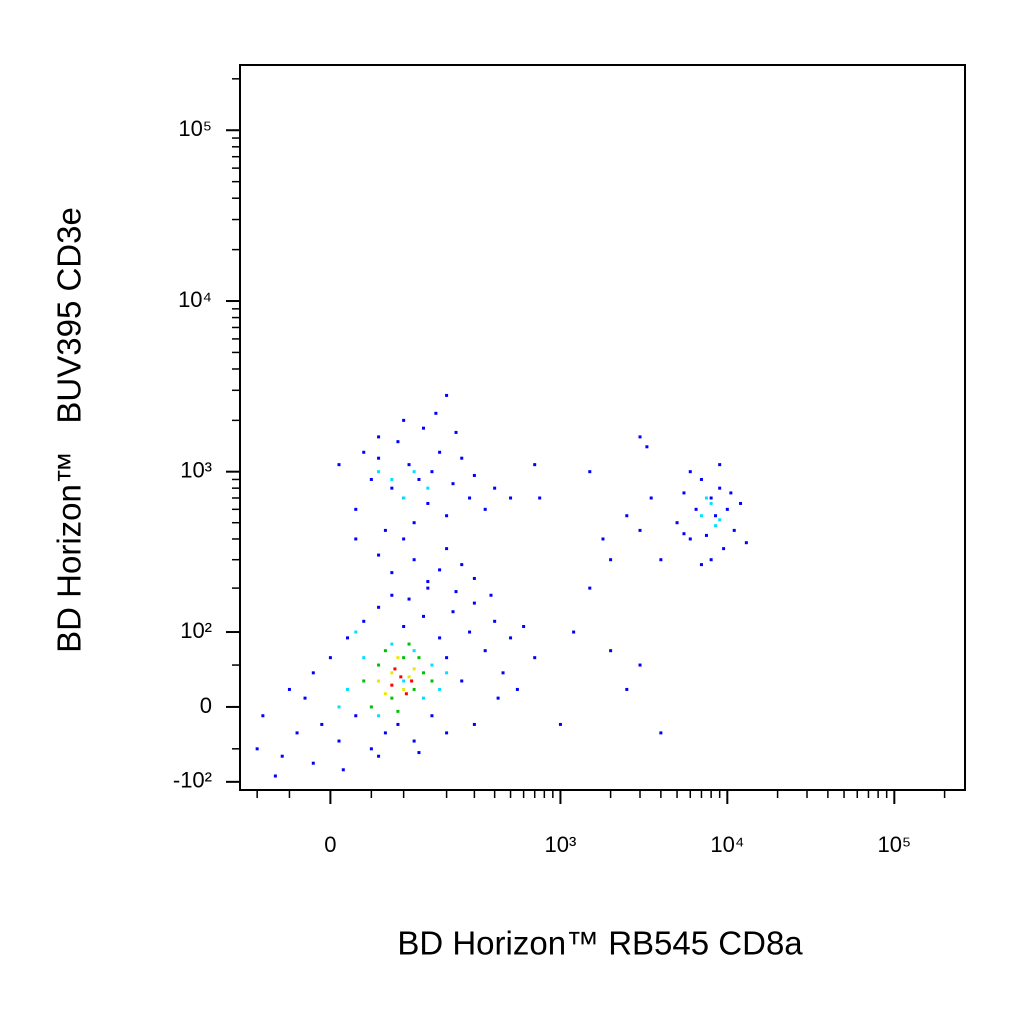 This screenshot has height=1024, width=1024. I want to click on x-tick-label: 10³, so click(561, 844).